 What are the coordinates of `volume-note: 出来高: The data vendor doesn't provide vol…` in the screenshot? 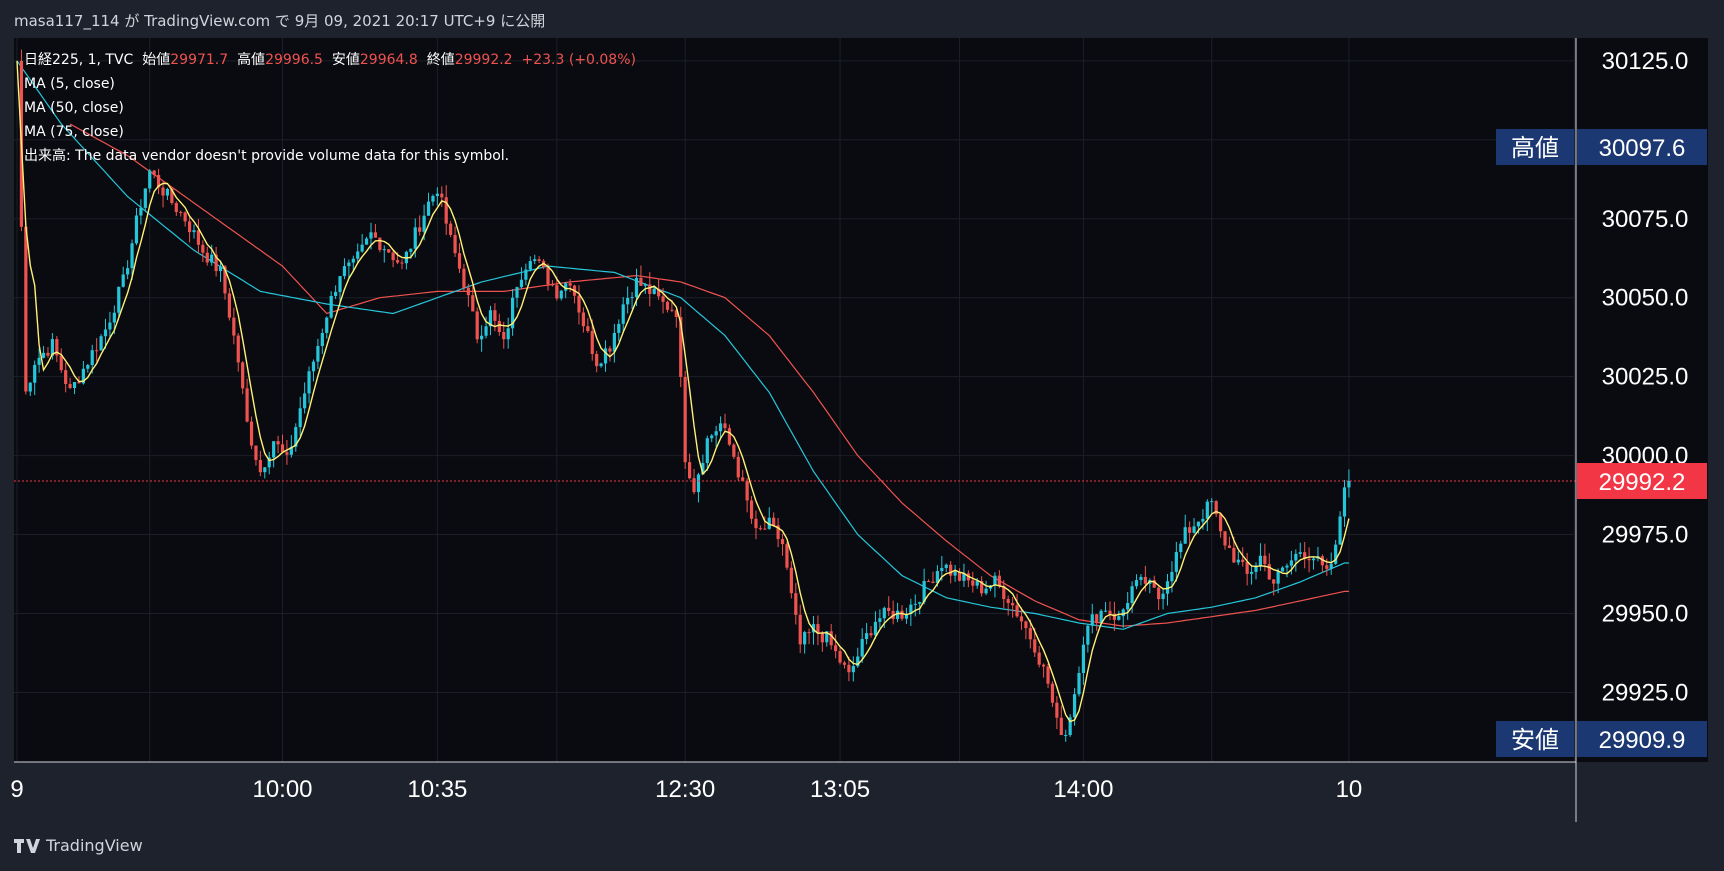 It's located at (267, 156).